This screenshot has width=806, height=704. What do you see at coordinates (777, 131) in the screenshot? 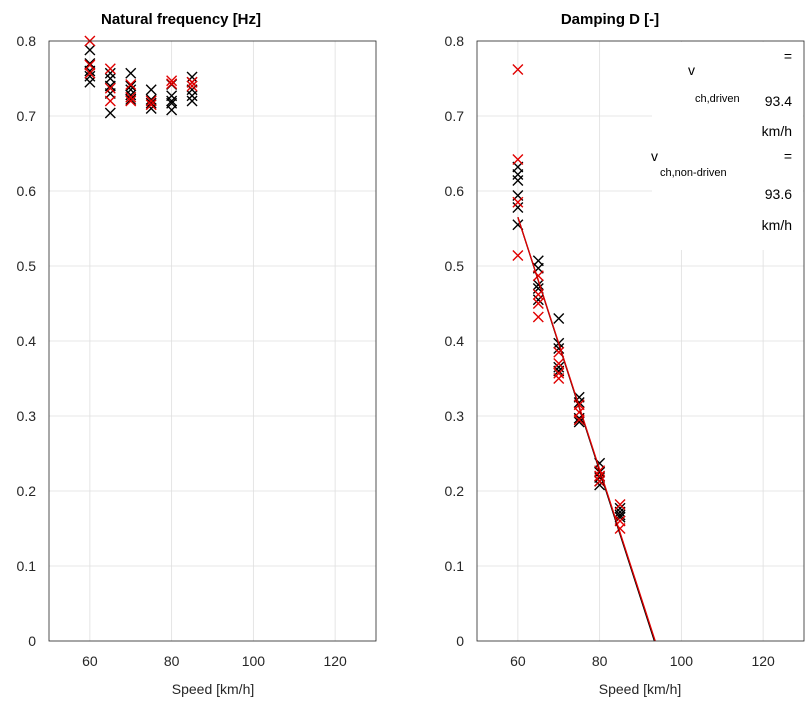
I see `driven-unit: km/h` at bounding box center [777, 131].